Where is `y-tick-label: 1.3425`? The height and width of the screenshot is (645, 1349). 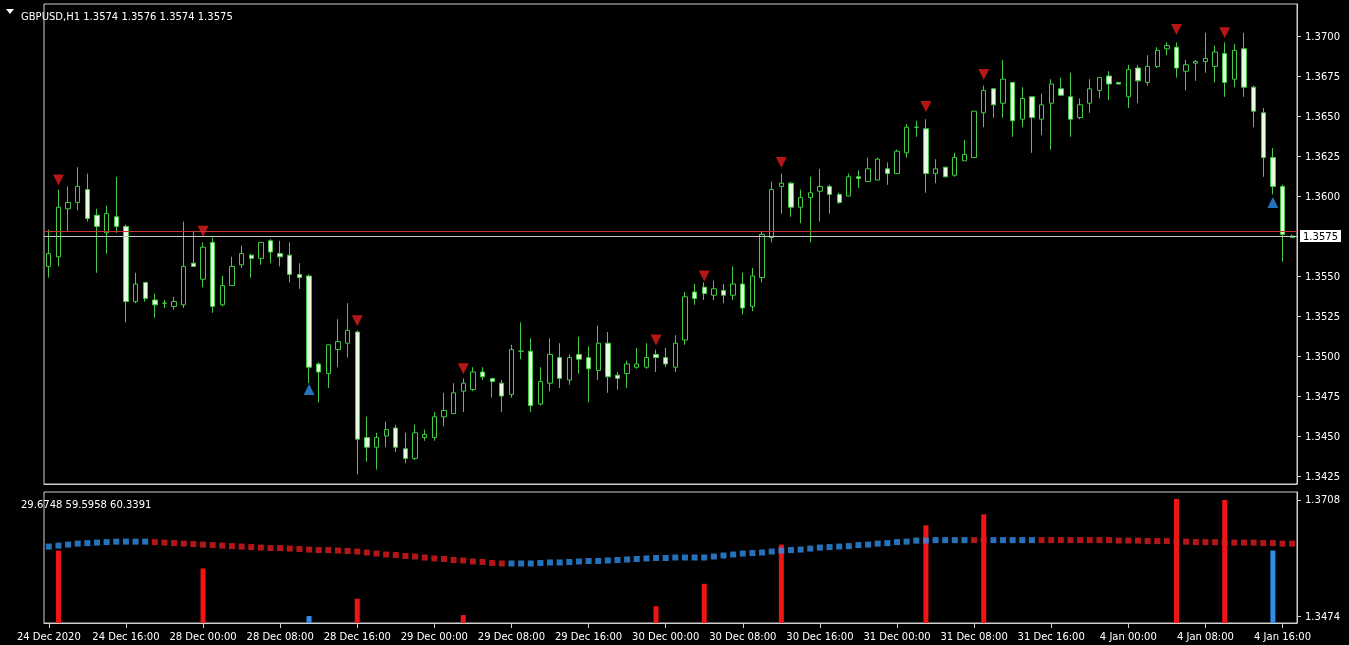
y-tick-label: 1.3425 is located at coordinates (1322, 476).